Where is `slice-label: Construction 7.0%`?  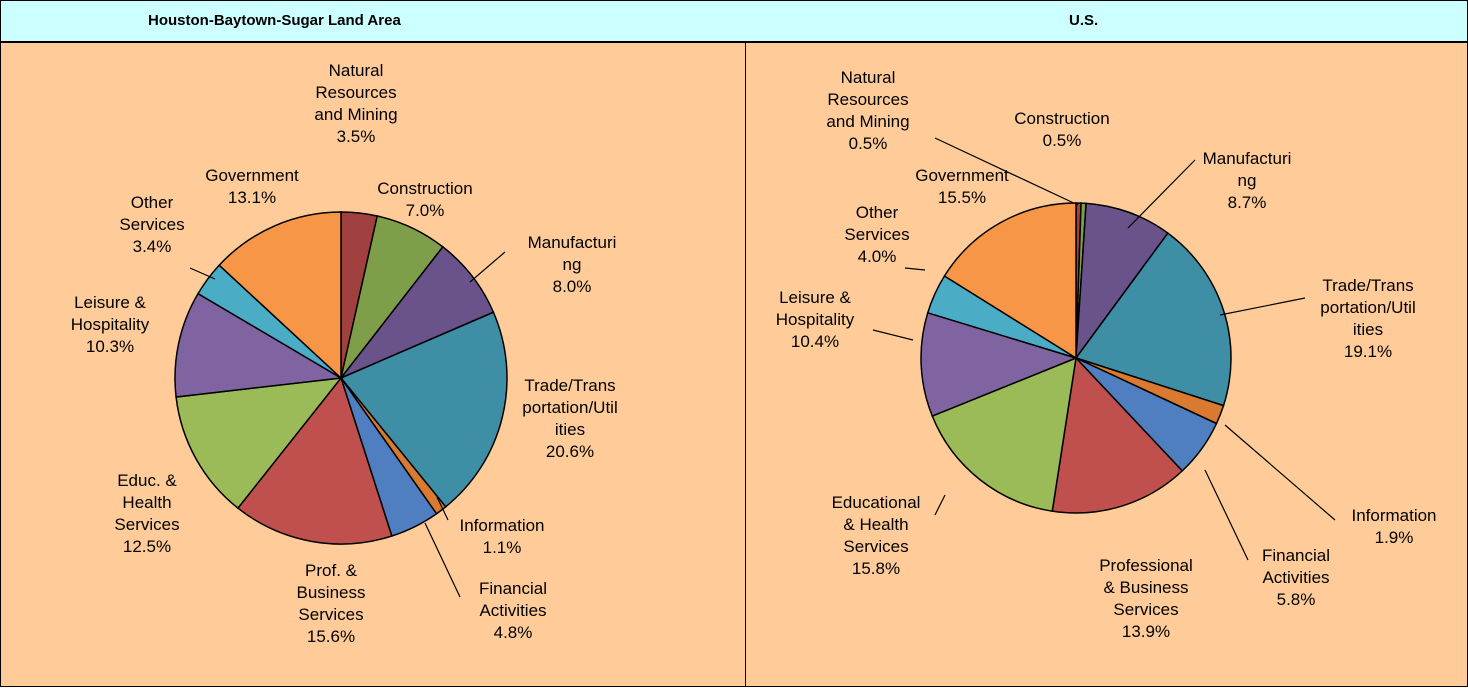 slice-label: Construction 7.0% is located at coordinates (425, 200).